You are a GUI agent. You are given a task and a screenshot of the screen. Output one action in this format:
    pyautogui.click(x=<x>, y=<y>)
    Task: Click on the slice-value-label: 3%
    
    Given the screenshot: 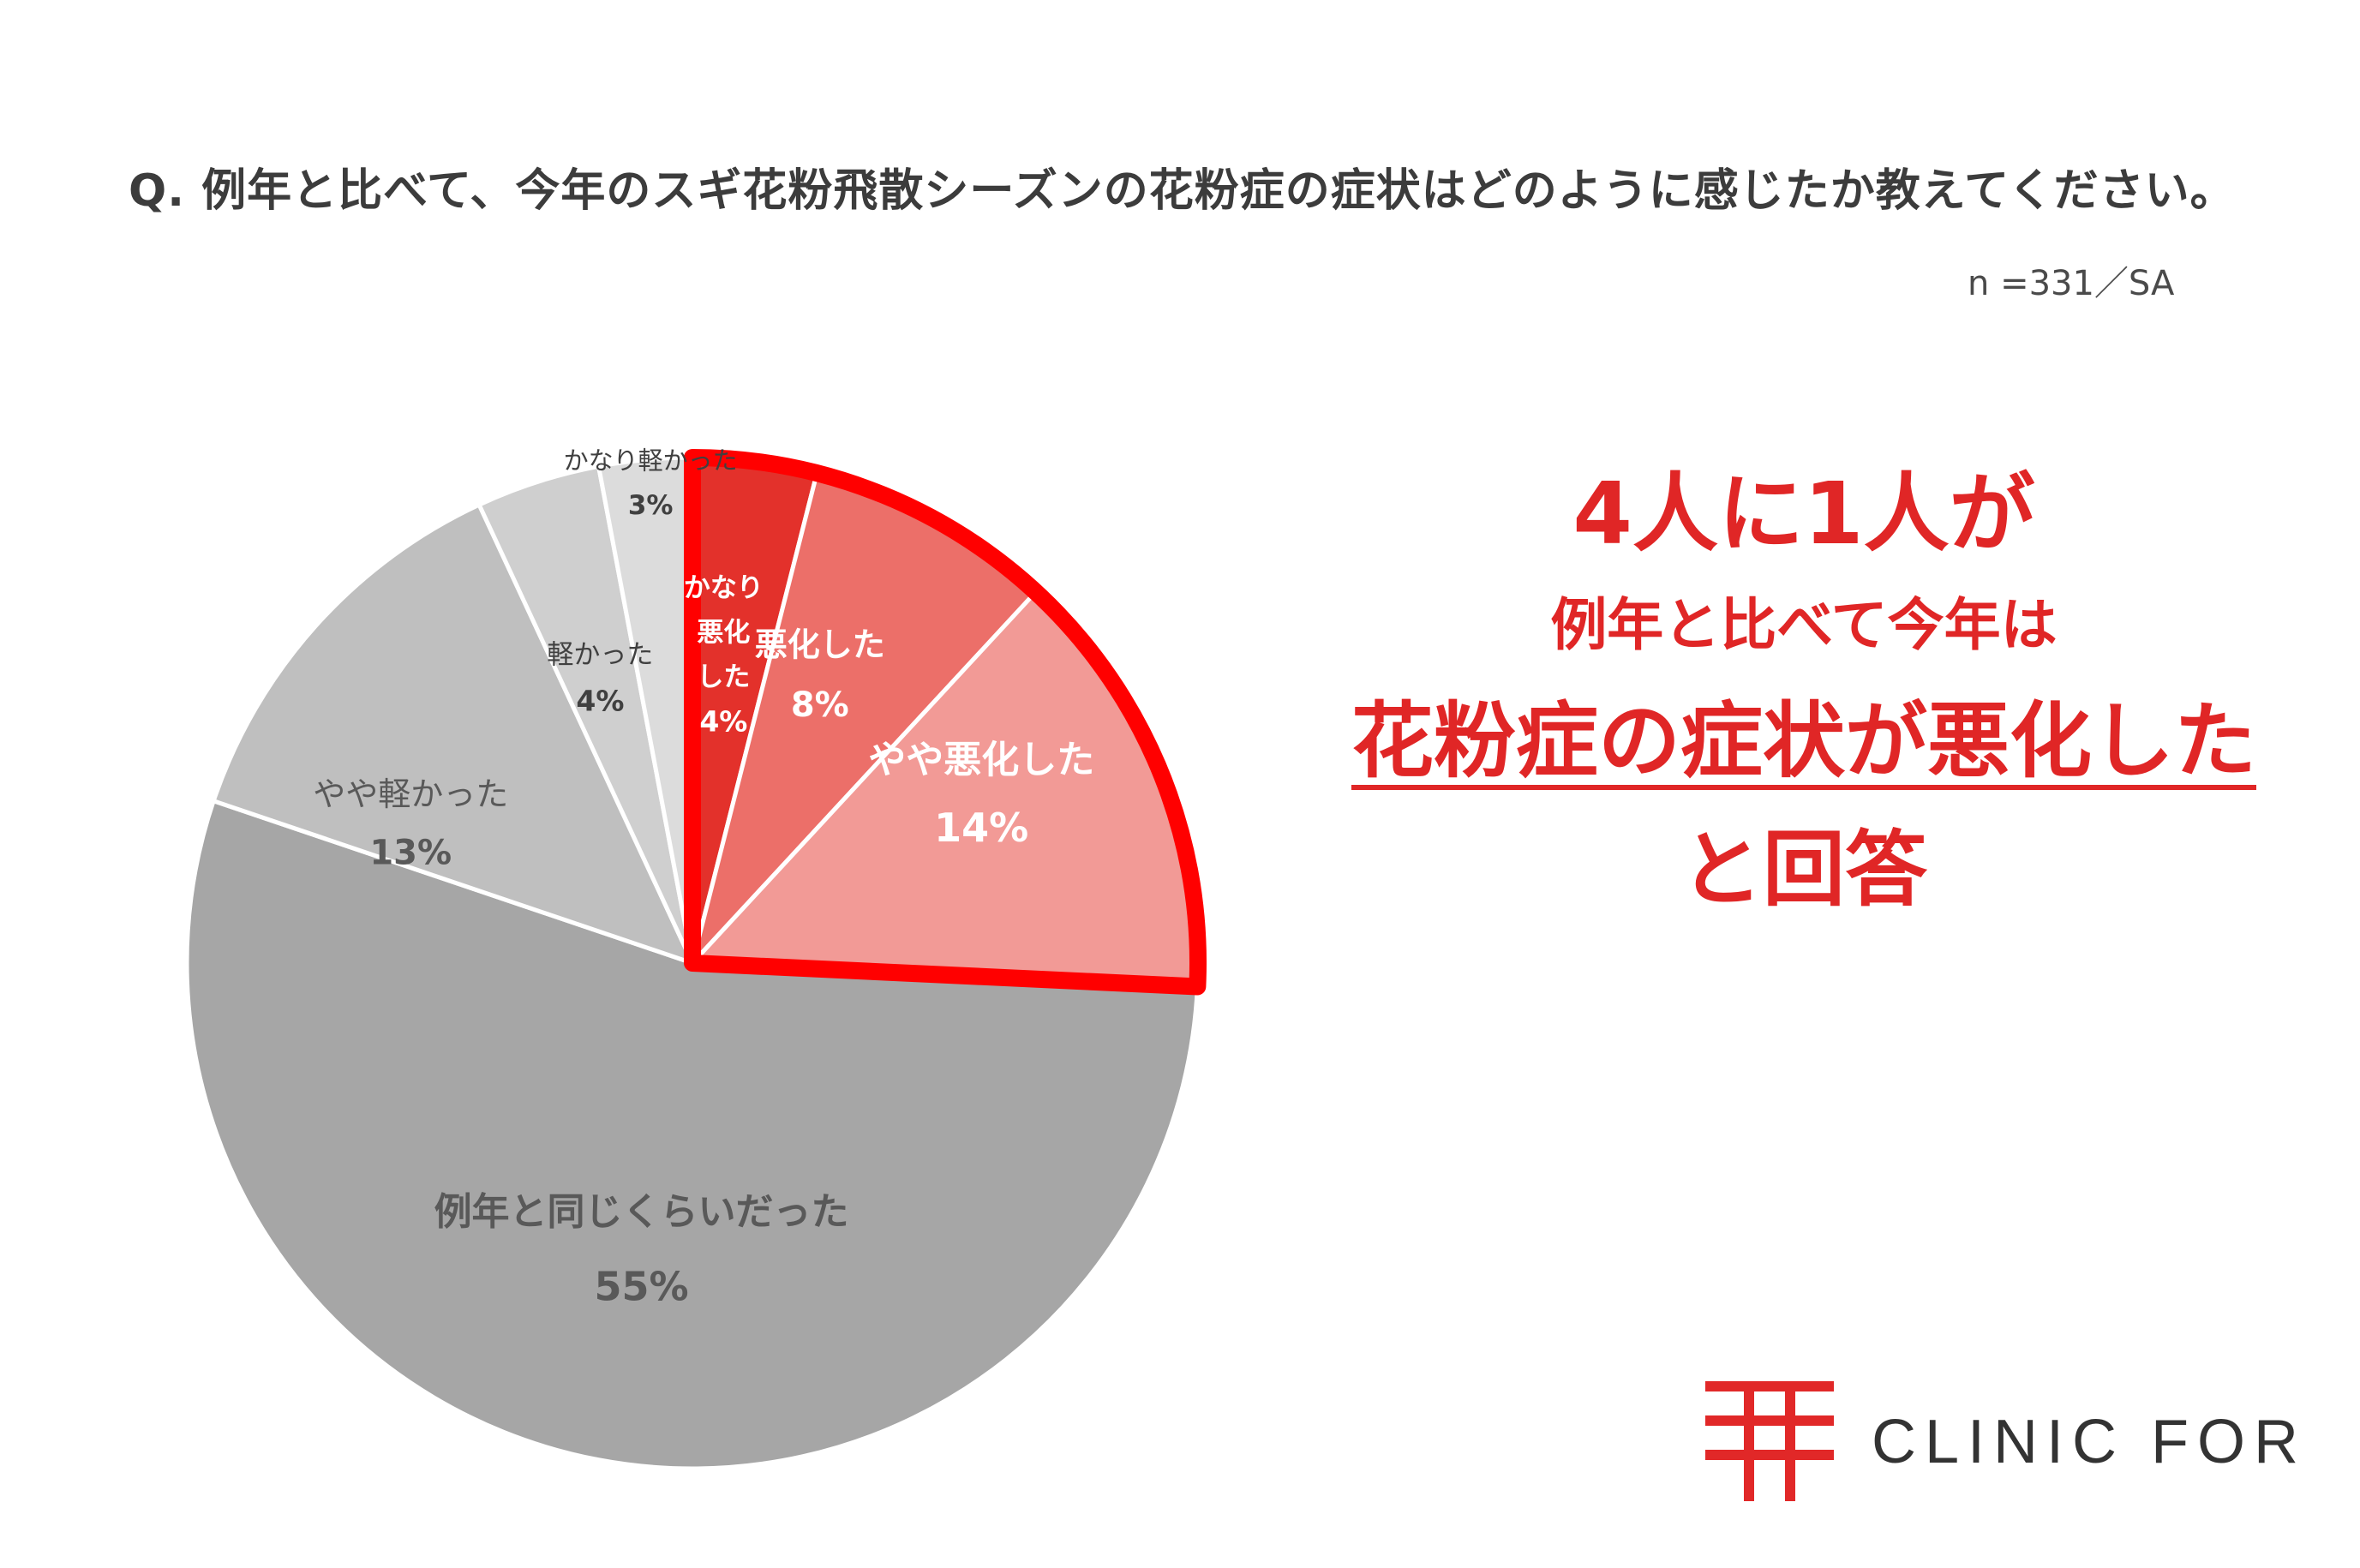 What is the action you would take?
    pyautogui.click(x=651, y=505)
    